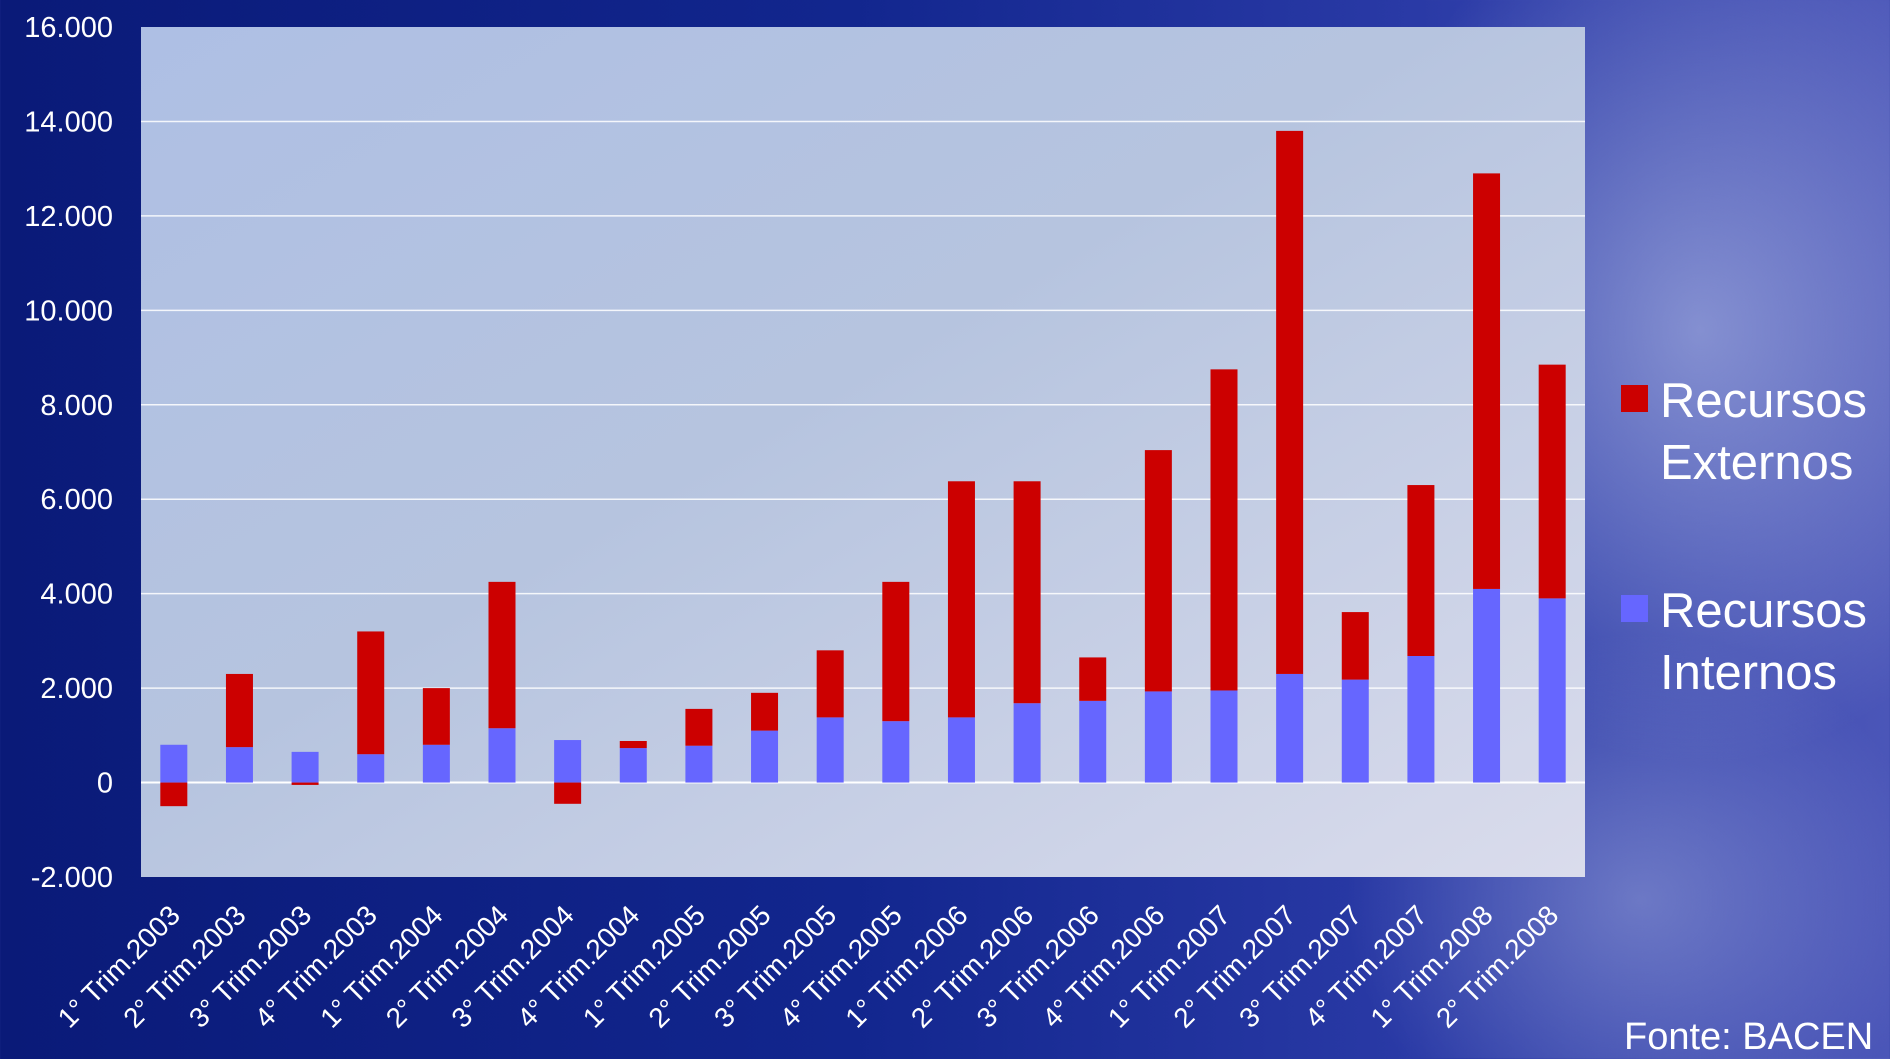  I want to click on y-tick-label: 0, so click(105, 784).